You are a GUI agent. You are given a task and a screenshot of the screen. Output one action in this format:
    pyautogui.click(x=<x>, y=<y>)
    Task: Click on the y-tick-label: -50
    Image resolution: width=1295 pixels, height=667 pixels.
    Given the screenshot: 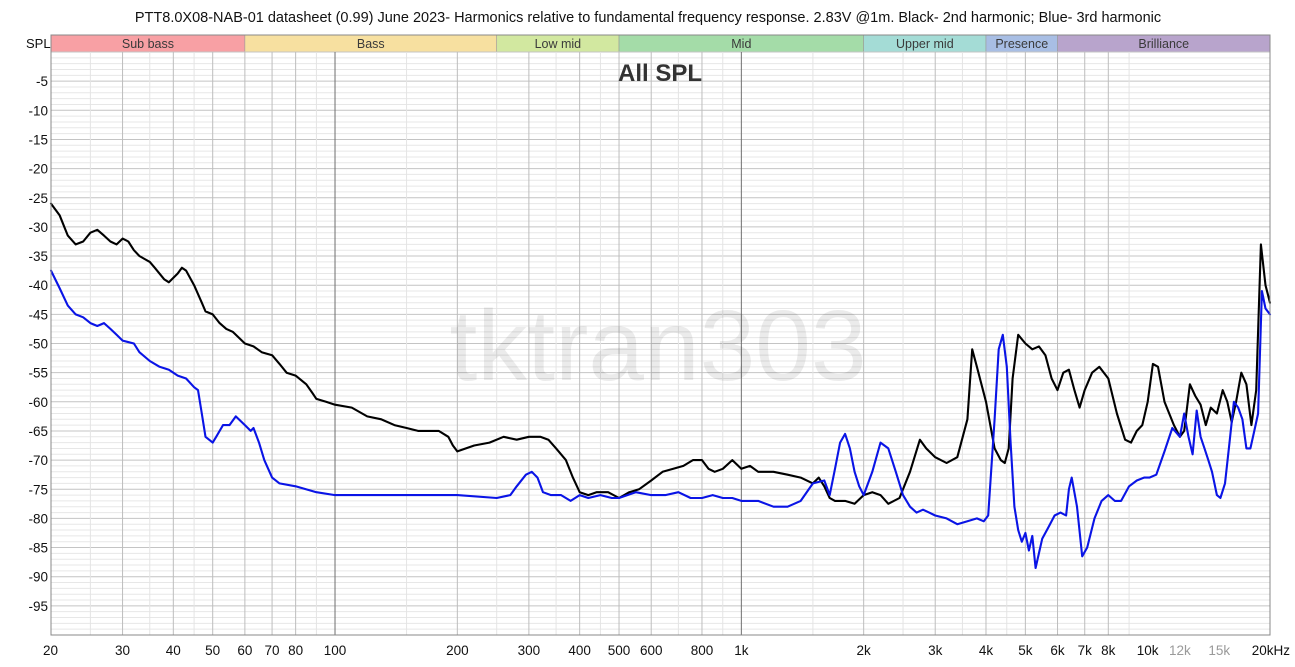 What is the action you would take?
    pyautogui.click(x=38, y=344)
    